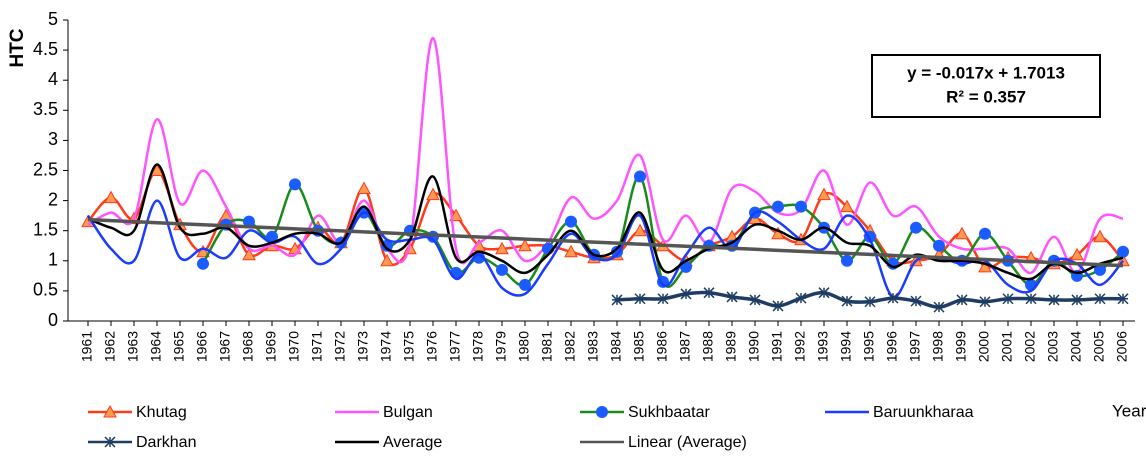 This screenshot has width=1146, height=459. I want to click on x-tick-label: 1993, so click(823, 346).